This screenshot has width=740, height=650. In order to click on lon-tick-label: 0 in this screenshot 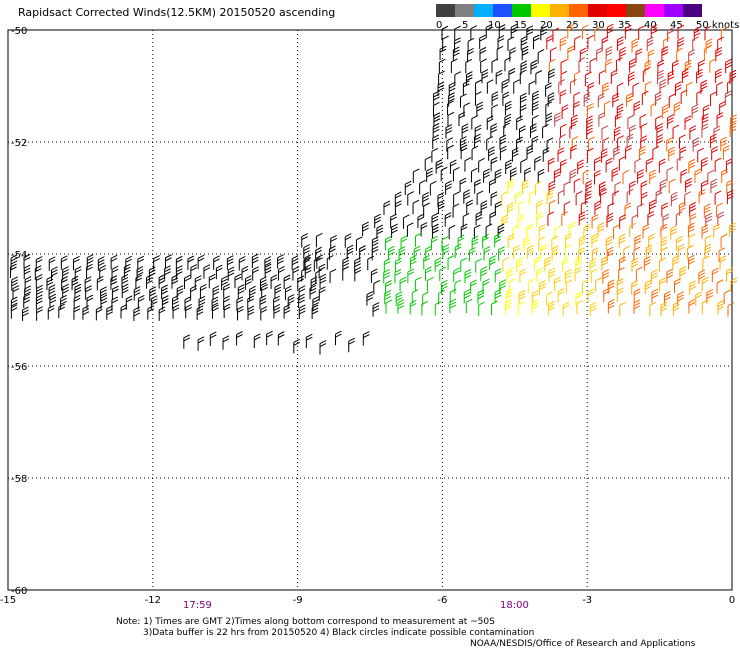, I will do `click(732, 600)`.